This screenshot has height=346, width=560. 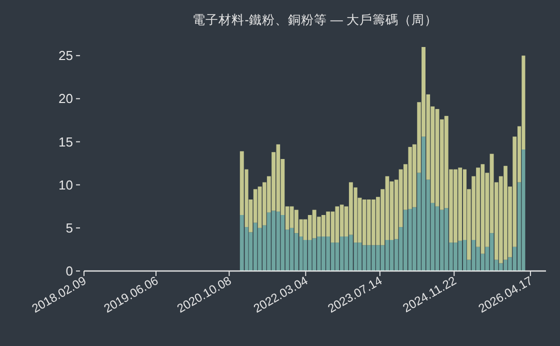 What do you see at coordinates (69, 271) in the screenshot?
I see `y-tick-label: 0` at bounding box center [69, 271].